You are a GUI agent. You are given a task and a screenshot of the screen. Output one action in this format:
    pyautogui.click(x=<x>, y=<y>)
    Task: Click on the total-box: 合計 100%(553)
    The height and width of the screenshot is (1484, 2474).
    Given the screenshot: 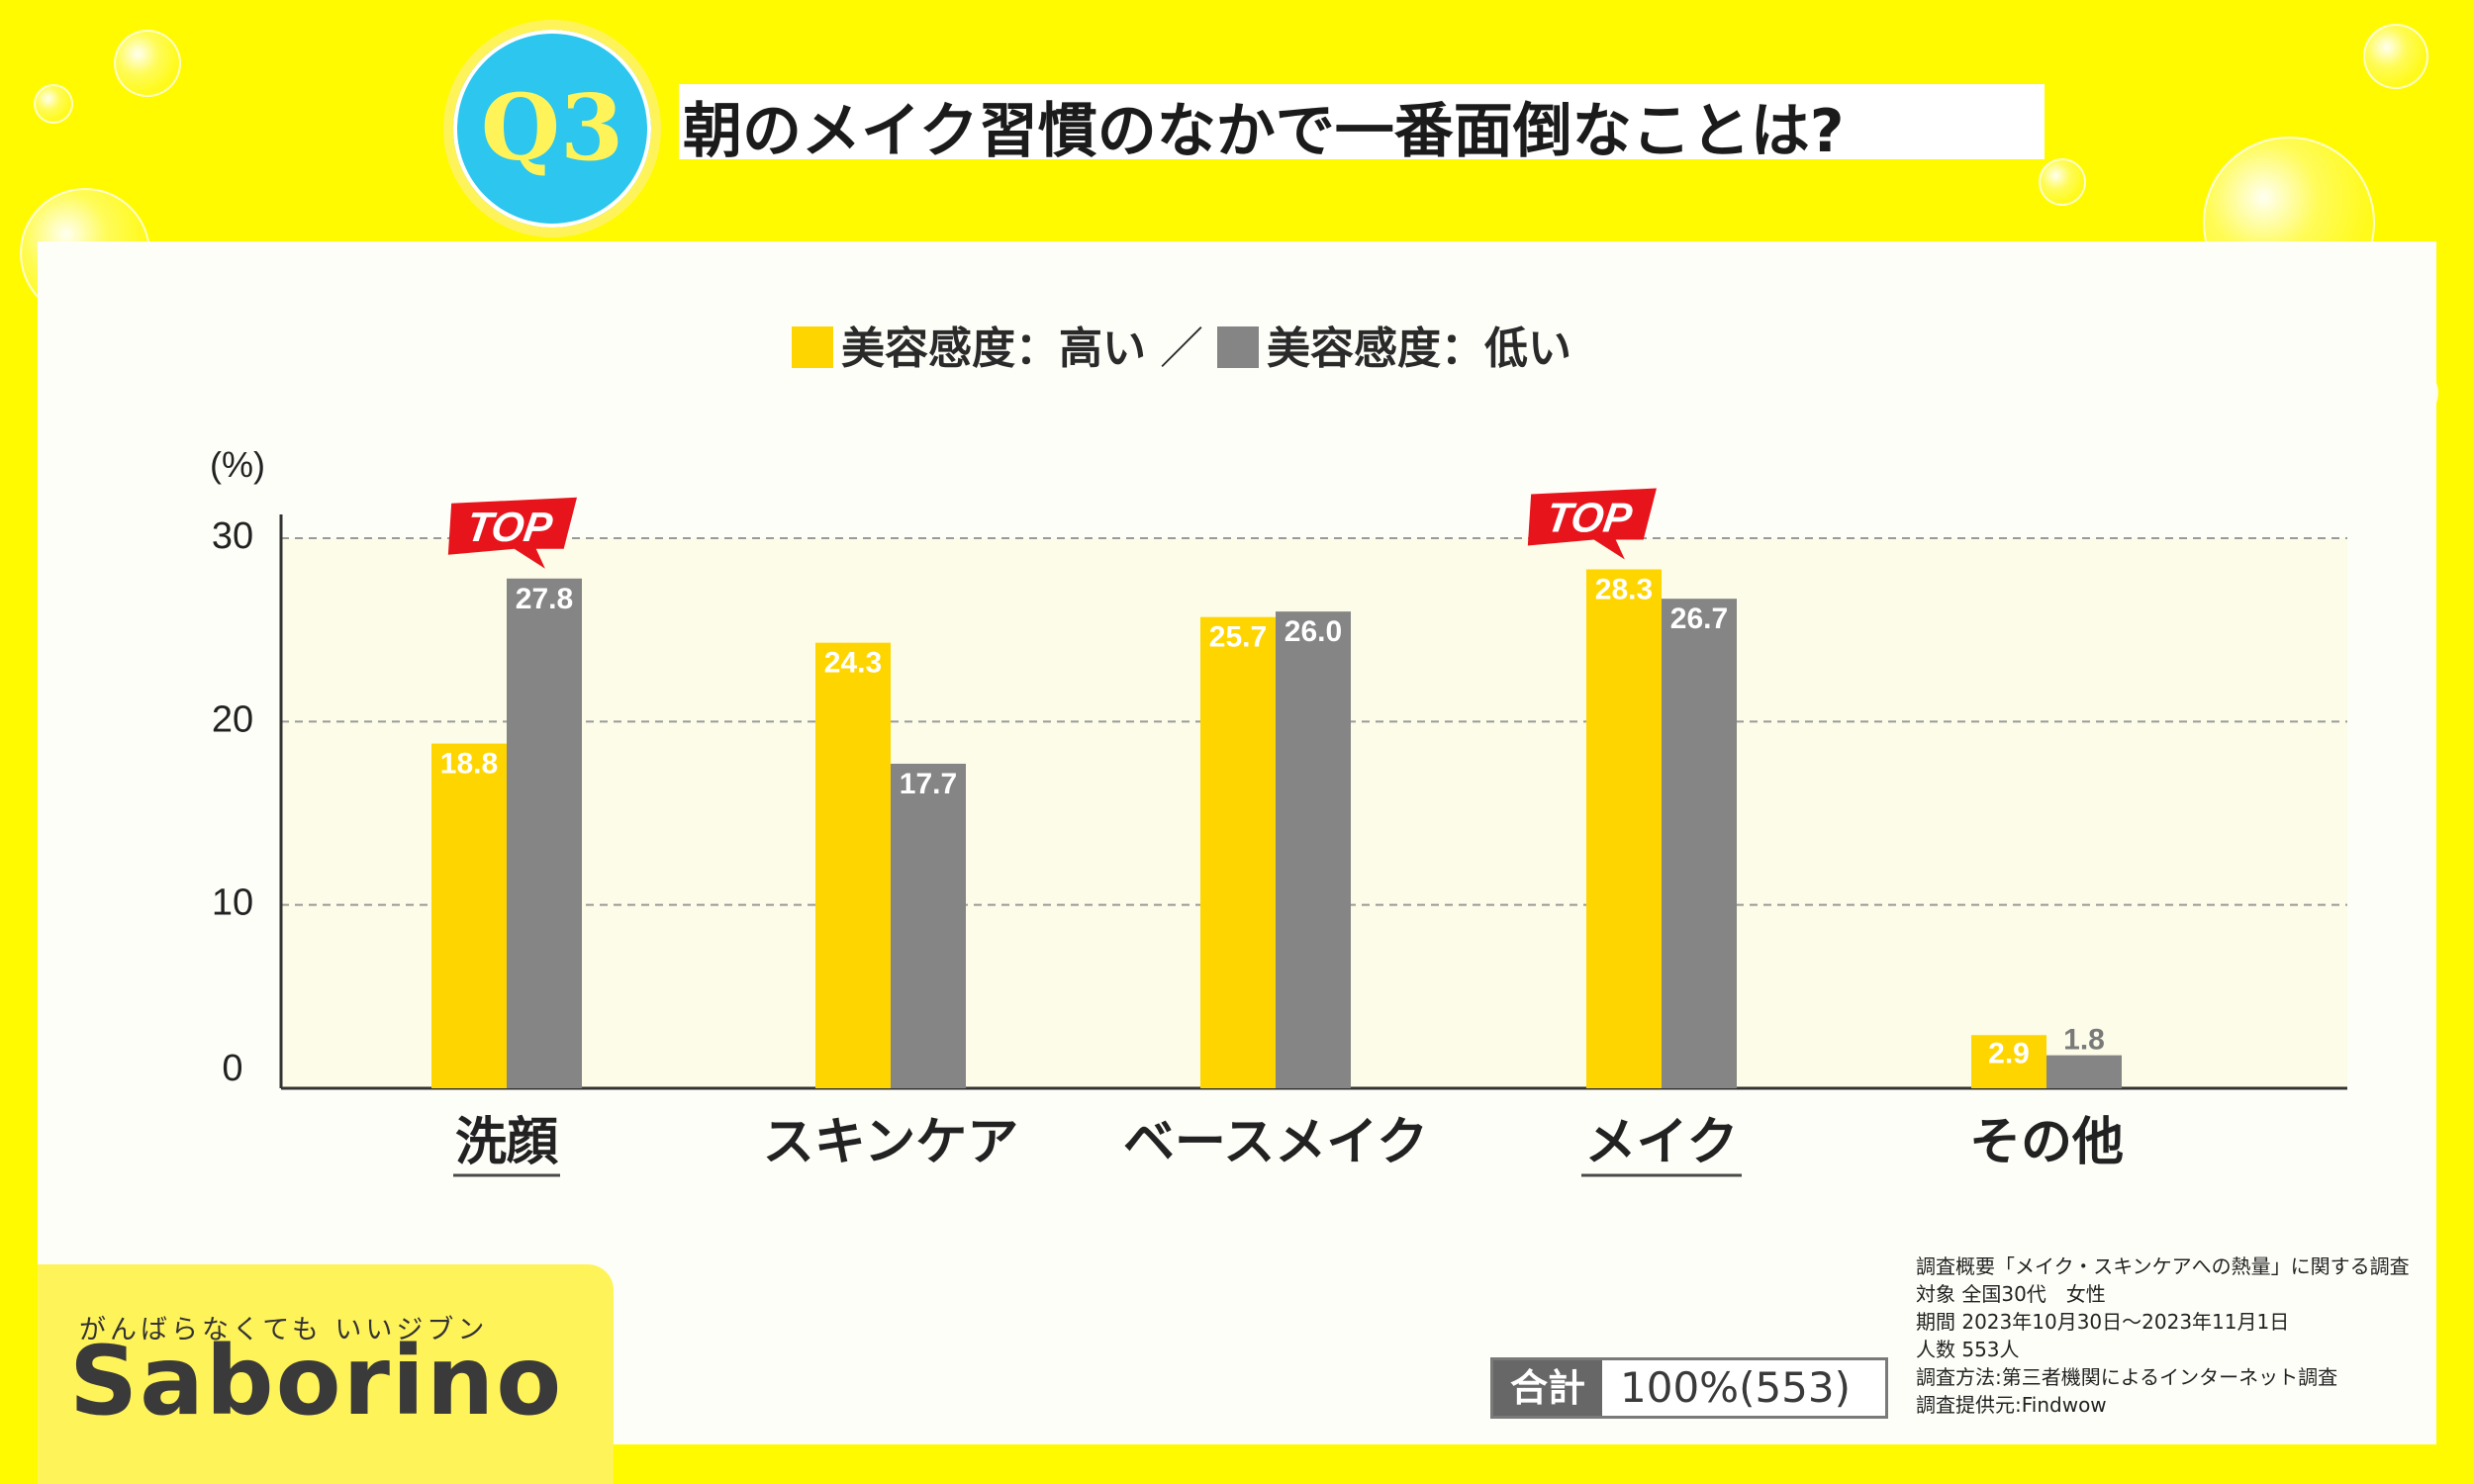 What is the action you would take?
    pyautogui.click(x=1689, y=1388)
    